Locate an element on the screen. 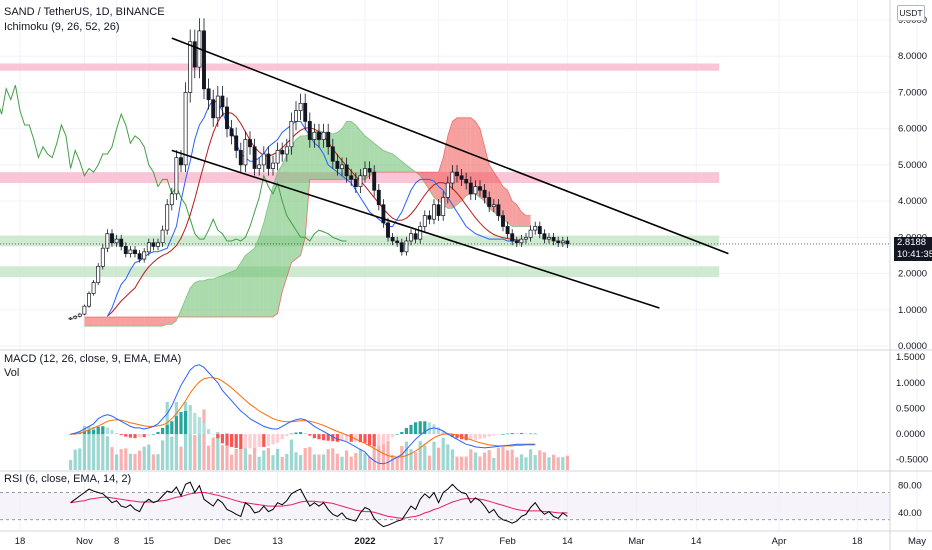 This screenshot has height=550, width=932. symbol-legend: SAND / TetherUS, 1D, BINANCE is located at coordinates (86, 12).